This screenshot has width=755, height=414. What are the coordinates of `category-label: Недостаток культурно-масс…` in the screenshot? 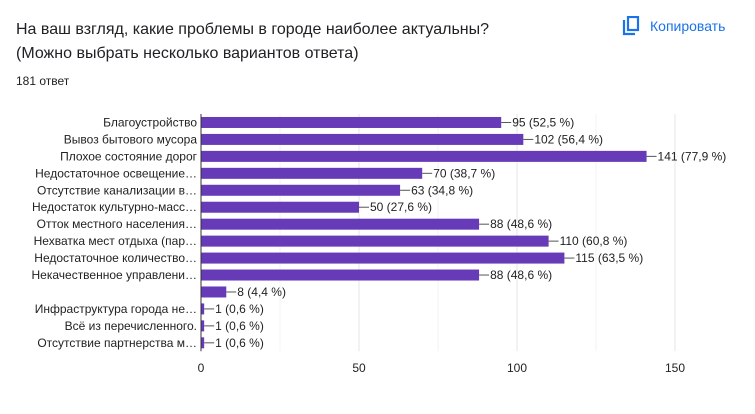 It's located at (114, 207).